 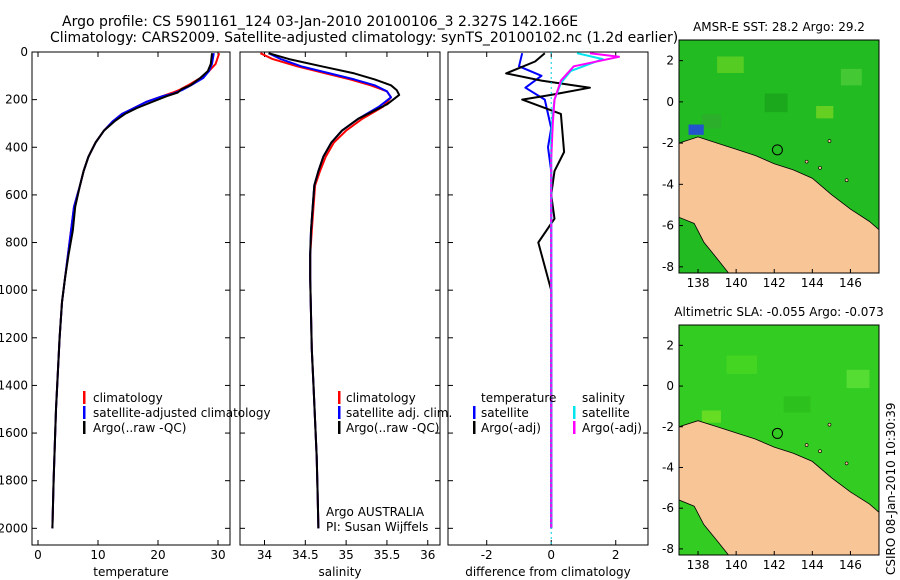 What do you see at coordinates (182, 413) in the screenshot?
I see `legend-label: satellite-adjusted climatology` at bounding box center [182, 413].